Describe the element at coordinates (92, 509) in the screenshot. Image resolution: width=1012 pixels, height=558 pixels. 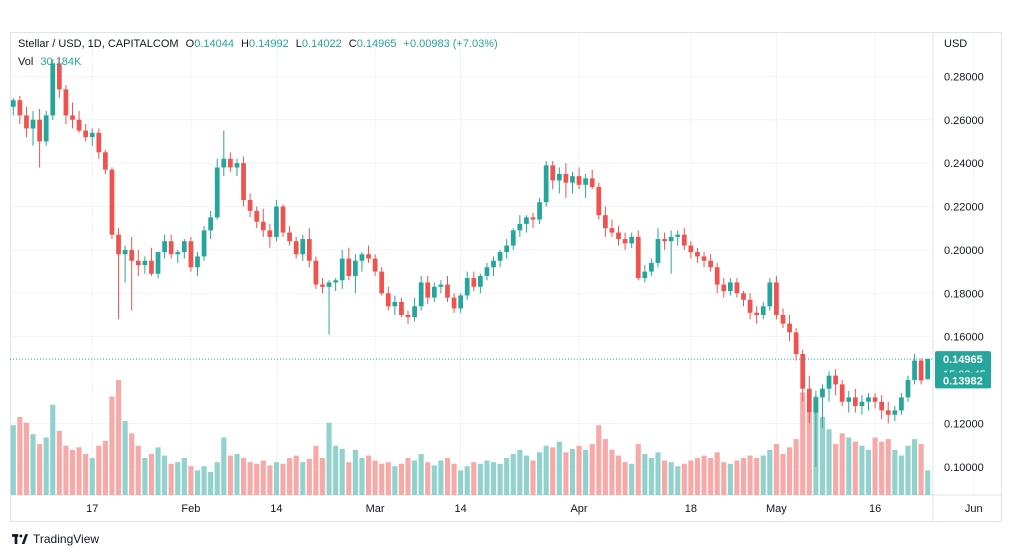
I see `x-tick-label: 17` at that location.